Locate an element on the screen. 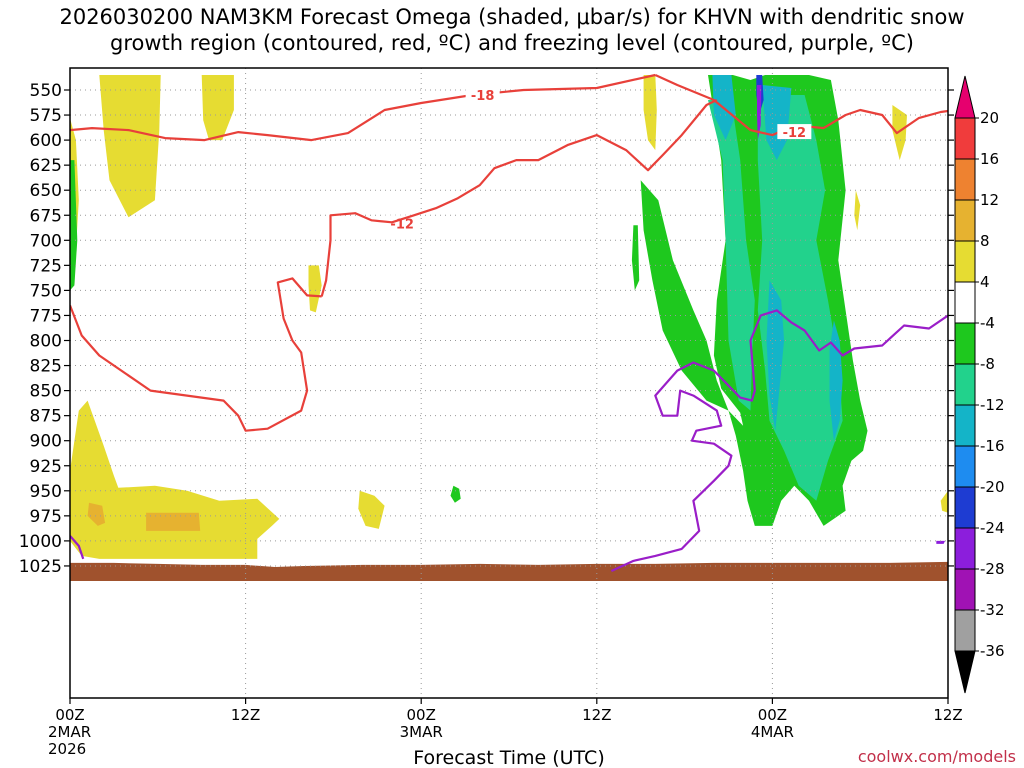  y-tick-label: 600 is located at coordinates (46, 141).